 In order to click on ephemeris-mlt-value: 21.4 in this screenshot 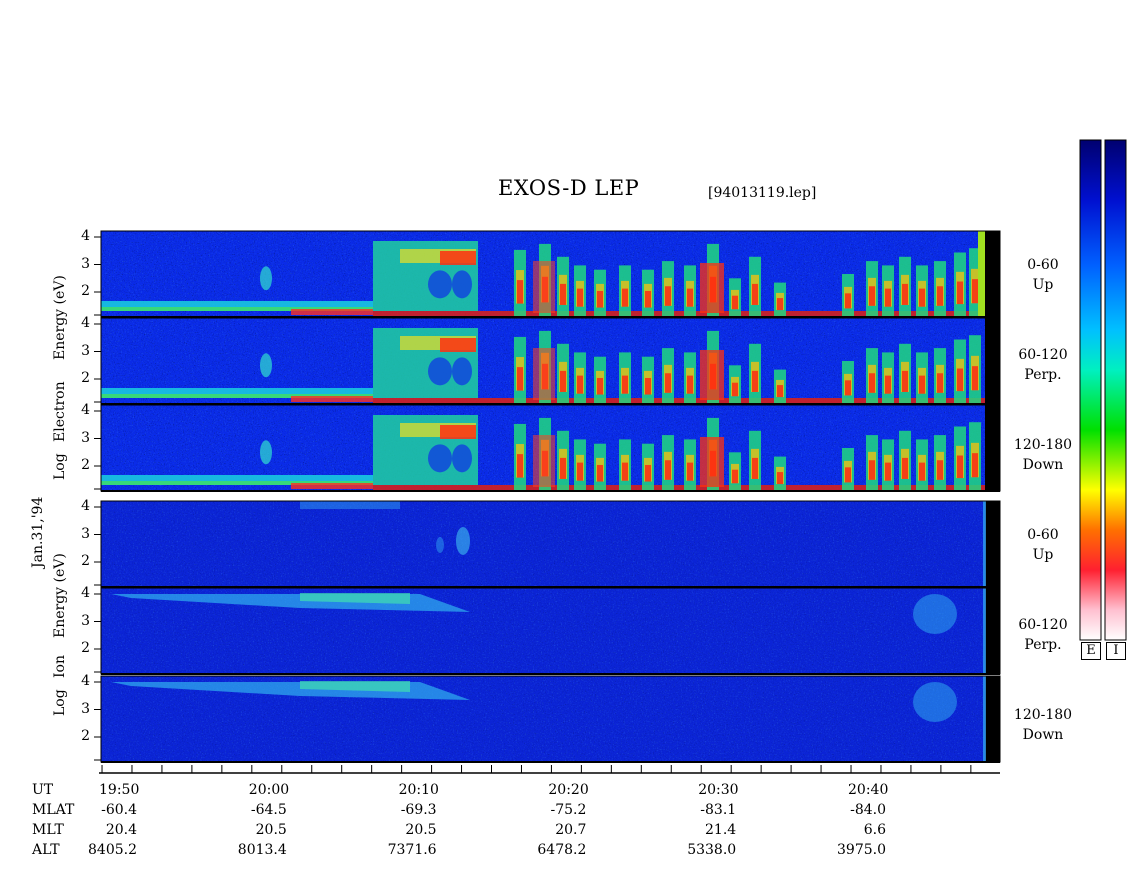, I will do `click(721, 830)`.